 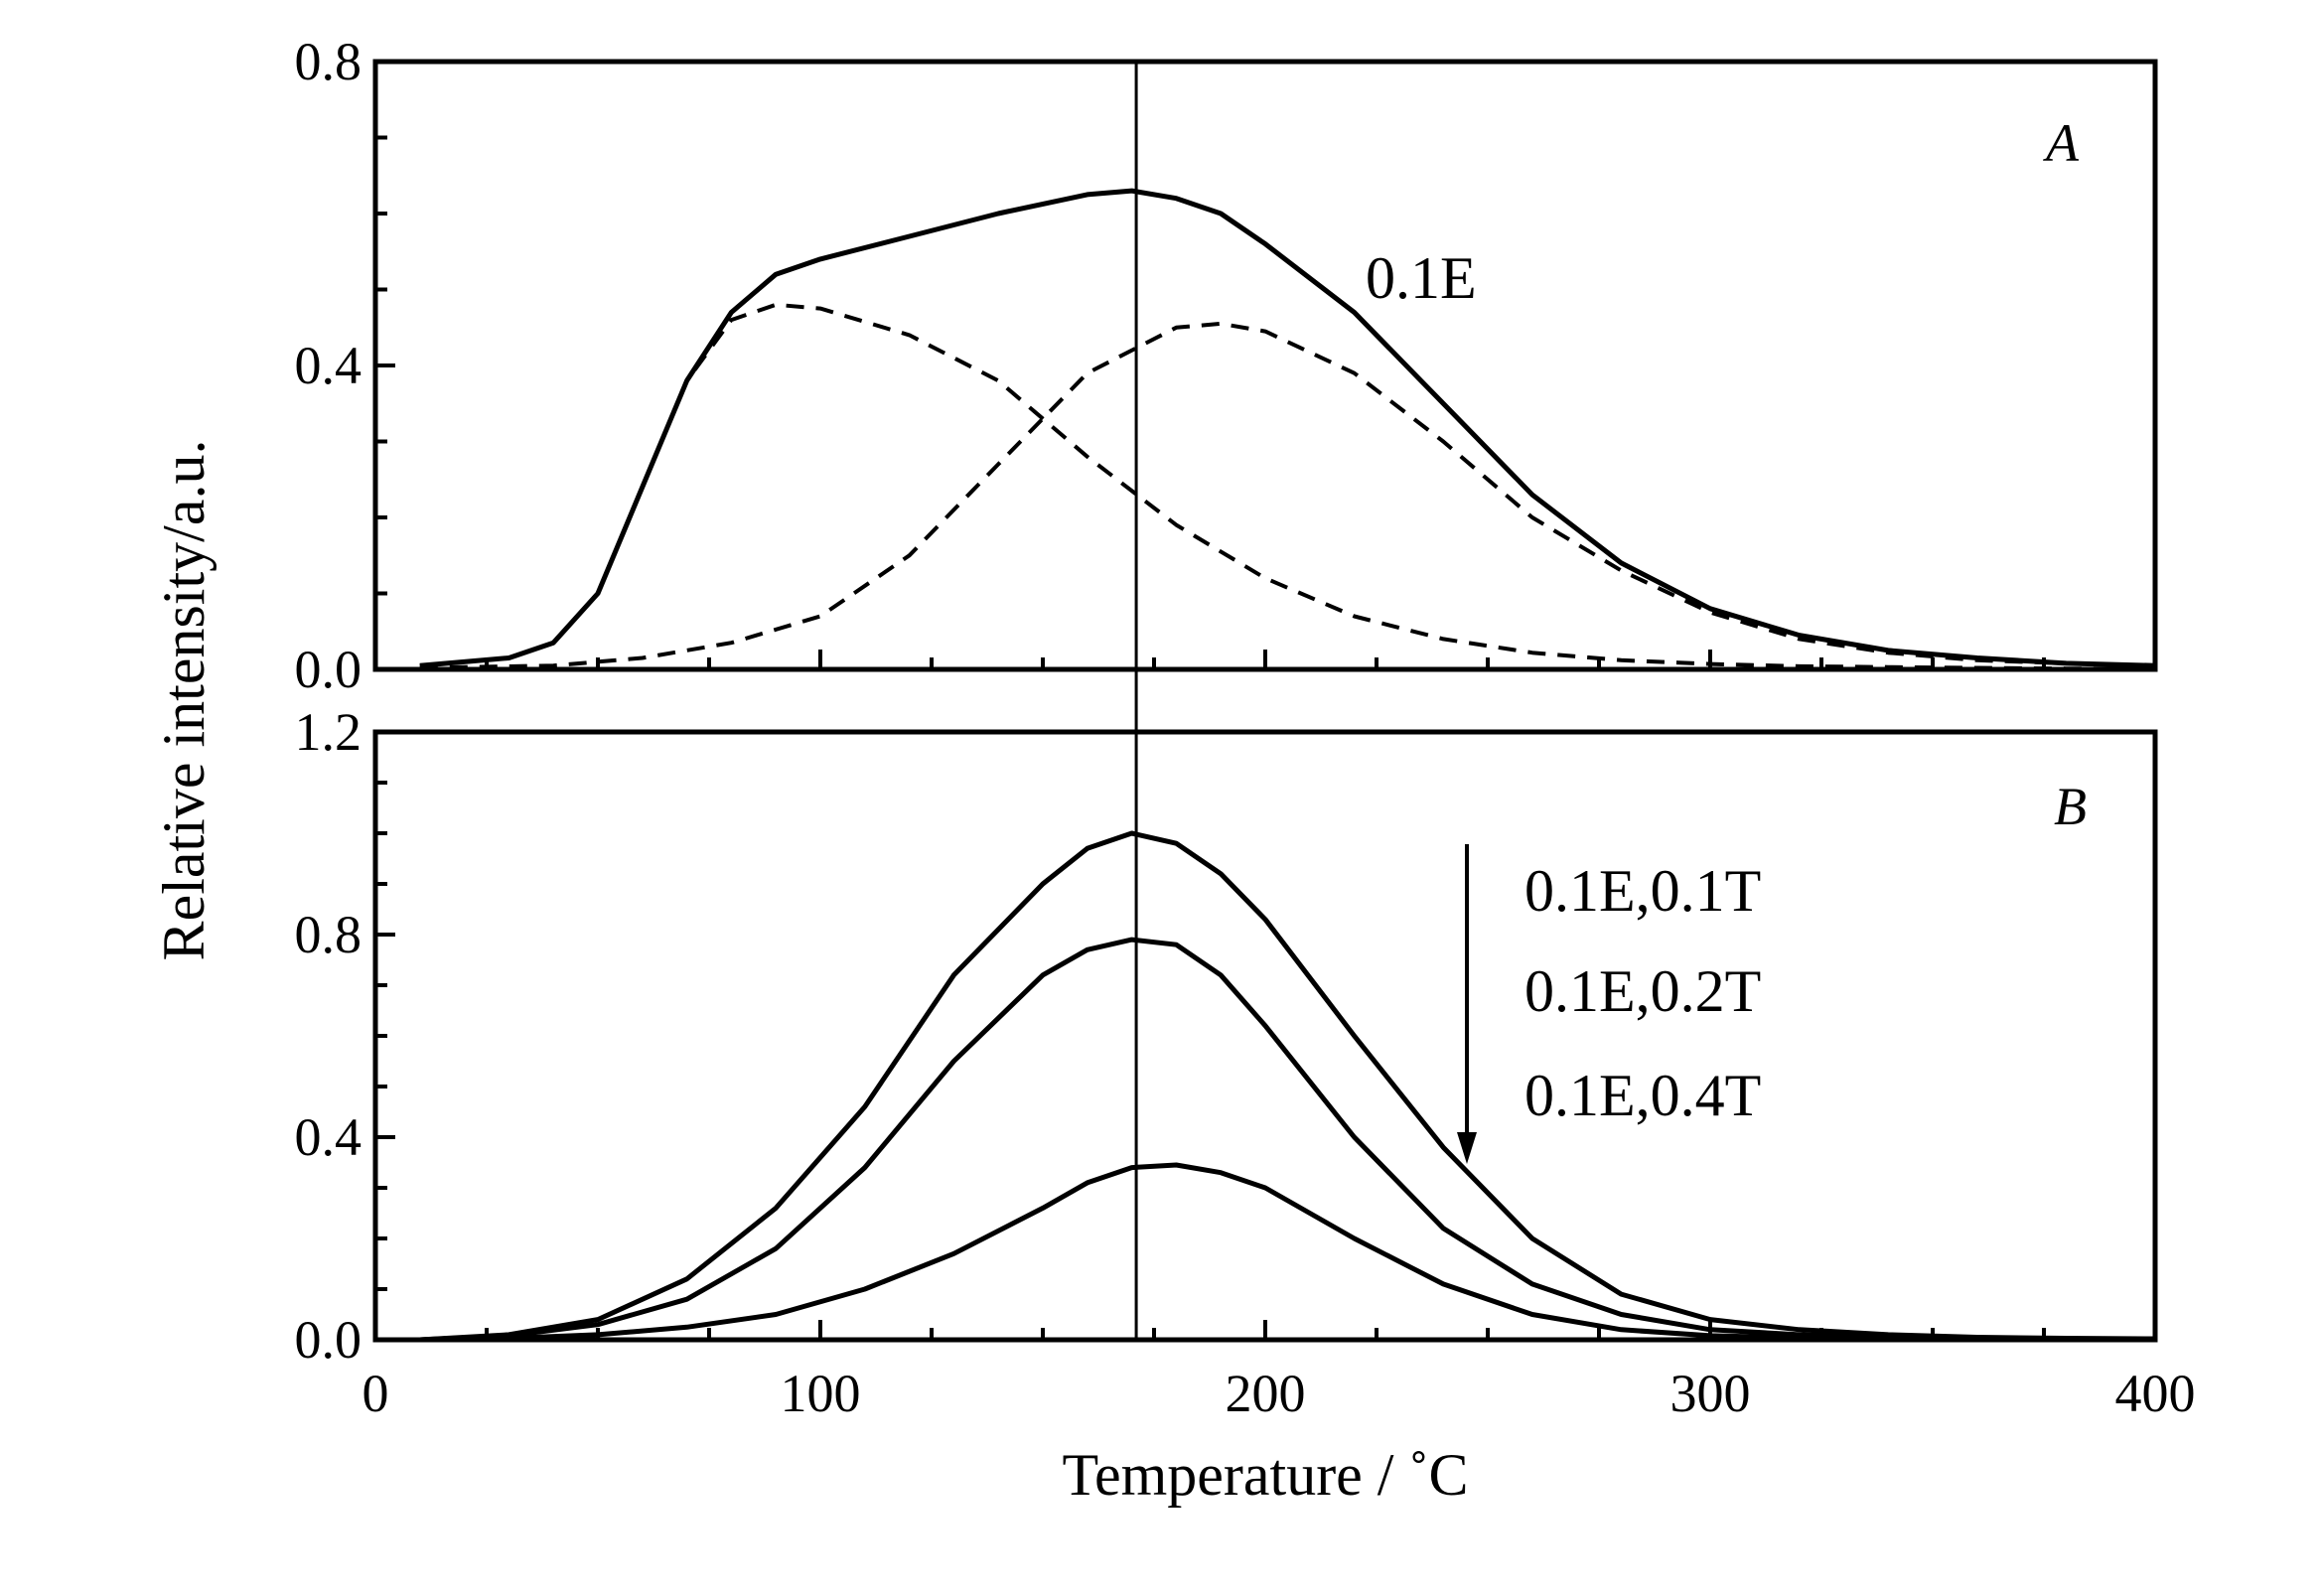 What do you see at coordinates (2155, 1394) in the screenshot?
I see `x-tick-label: 400` at bounding box center [2155, 1394].